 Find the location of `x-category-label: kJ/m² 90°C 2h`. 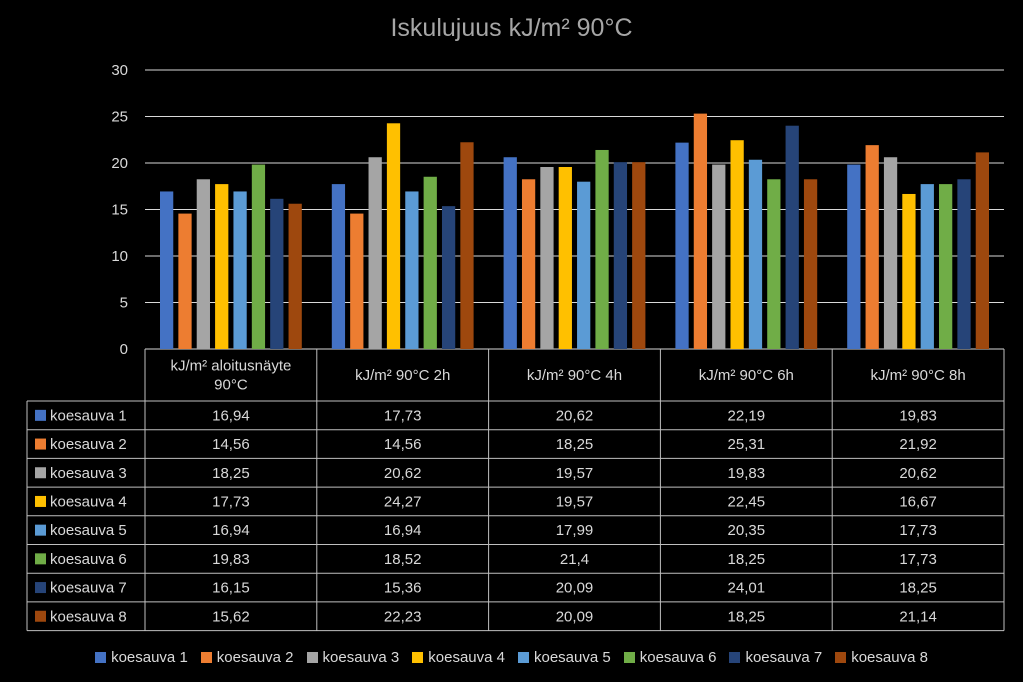

x-category-label: kJ/m² 90°C 2h is located at coordinates (402, 375).